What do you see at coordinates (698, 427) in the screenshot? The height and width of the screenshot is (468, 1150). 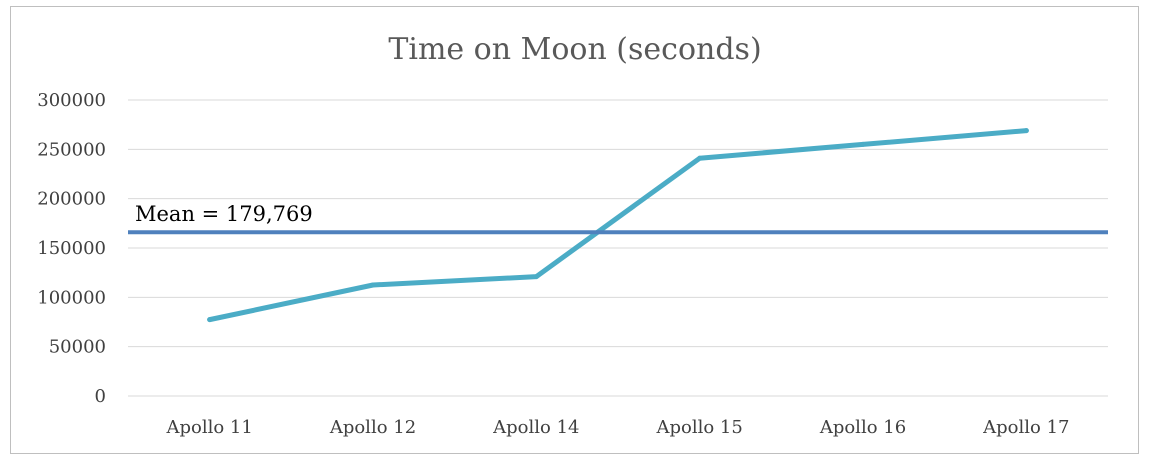 I see `x-tick-label: Apollo 15` at bounding box center [698, 427].